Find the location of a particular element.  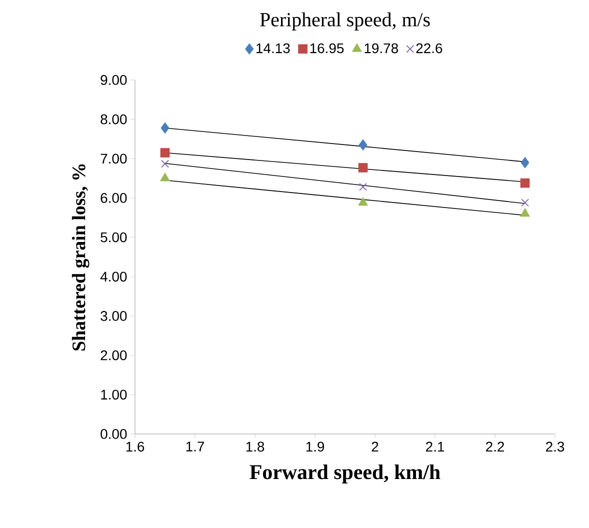

y-tick-label: 9.00 is located at coordinates (113, 80).